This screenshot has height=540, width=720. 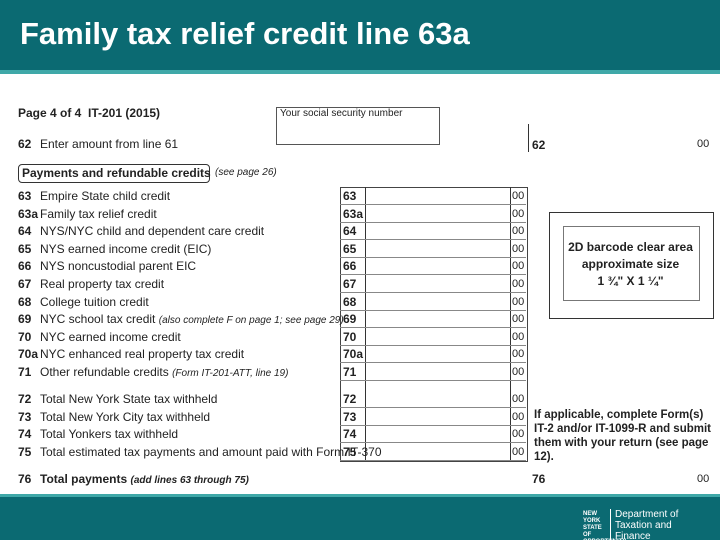 What do you see at coordinates (230, 373) in the screenshot?
I see `line-note: (Form IT-201-ATT, line 19)` at bounding box center [230, 373].